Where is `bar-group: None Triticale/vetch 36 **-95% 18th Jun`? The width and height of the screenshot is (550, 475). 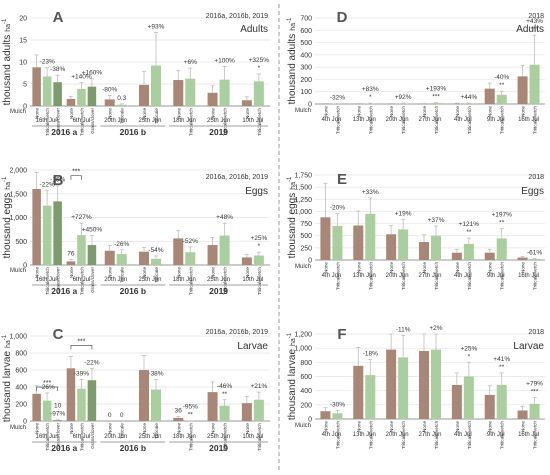
bar-group: None Triticale/vetch 36 **-95% 18th Jun is located at coordinates (185, 427).